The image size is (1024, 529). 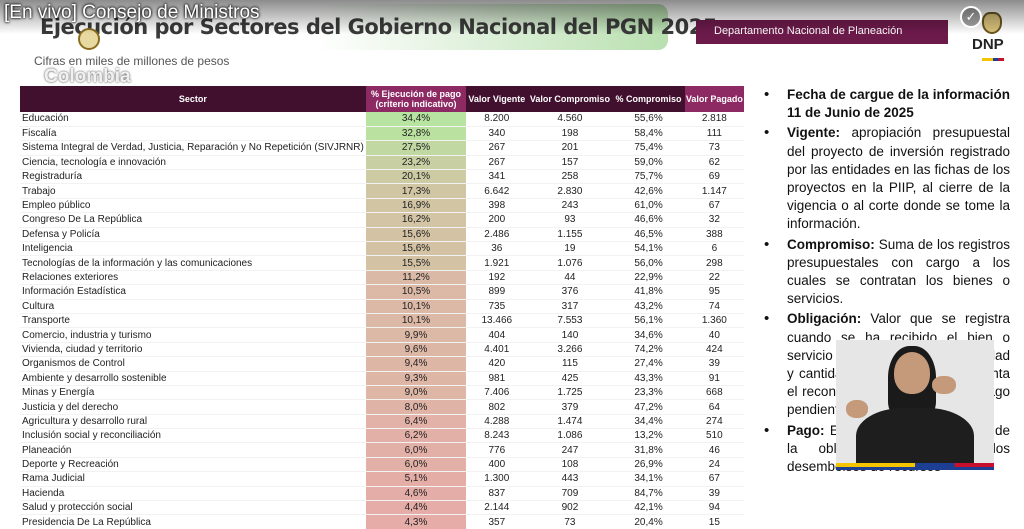 What do you see at coordinates (648, 393) in the screenshot?
I see `cell-pct-compromiso: 23,3%` at bounding box center [648, 393].